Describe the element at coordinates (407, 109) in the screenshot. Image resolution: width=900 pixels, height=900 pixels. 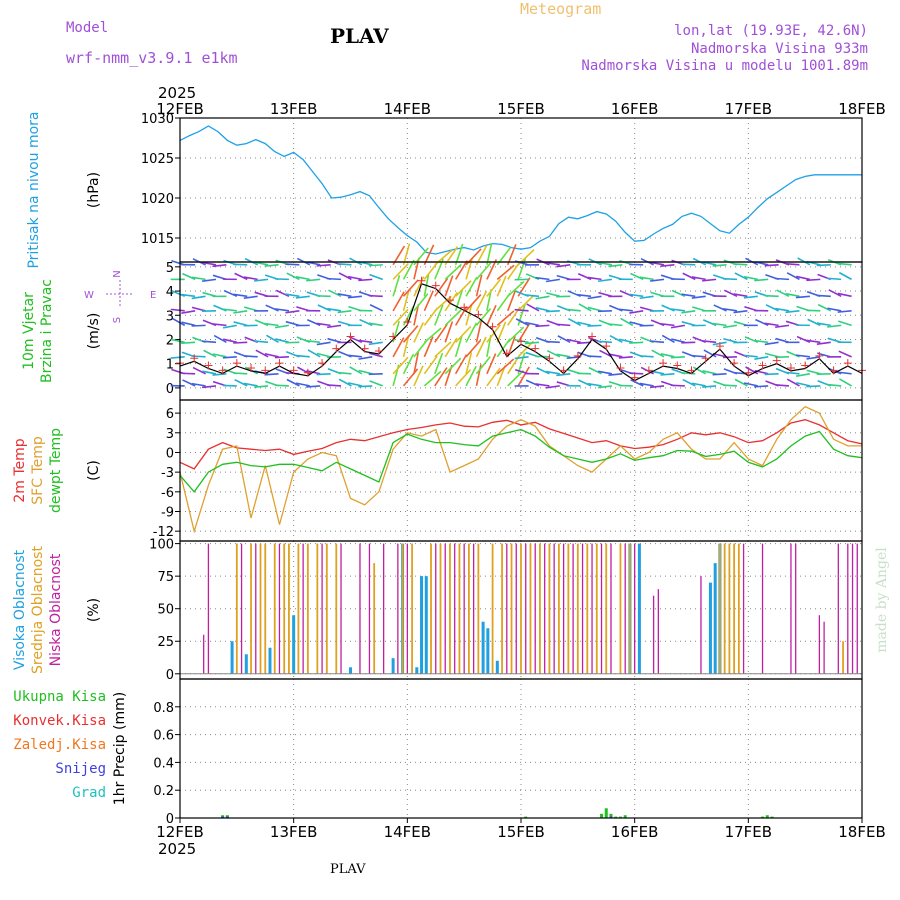
I see `x-tick-label-top: 14FEB` at that location.